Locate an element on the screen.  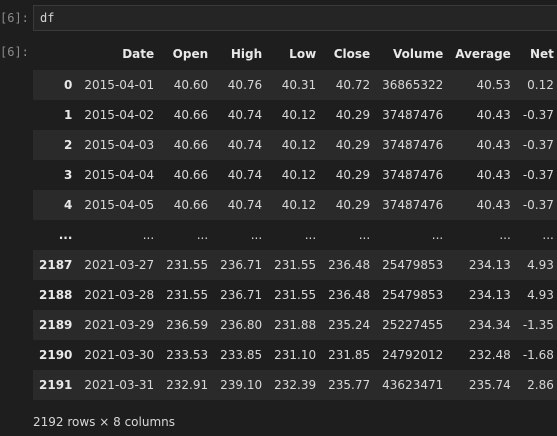
cell-open: 232.91 is located at coordinates (187, 385).